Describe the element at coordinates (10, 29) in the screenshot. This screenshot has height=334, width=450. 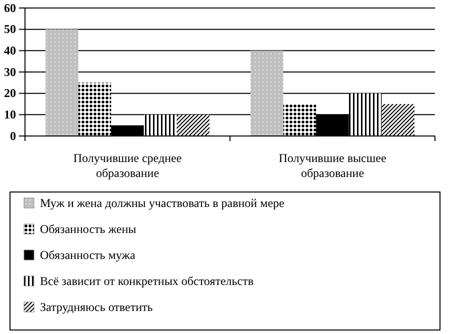
I see `y-tick-label: 50` at that location.